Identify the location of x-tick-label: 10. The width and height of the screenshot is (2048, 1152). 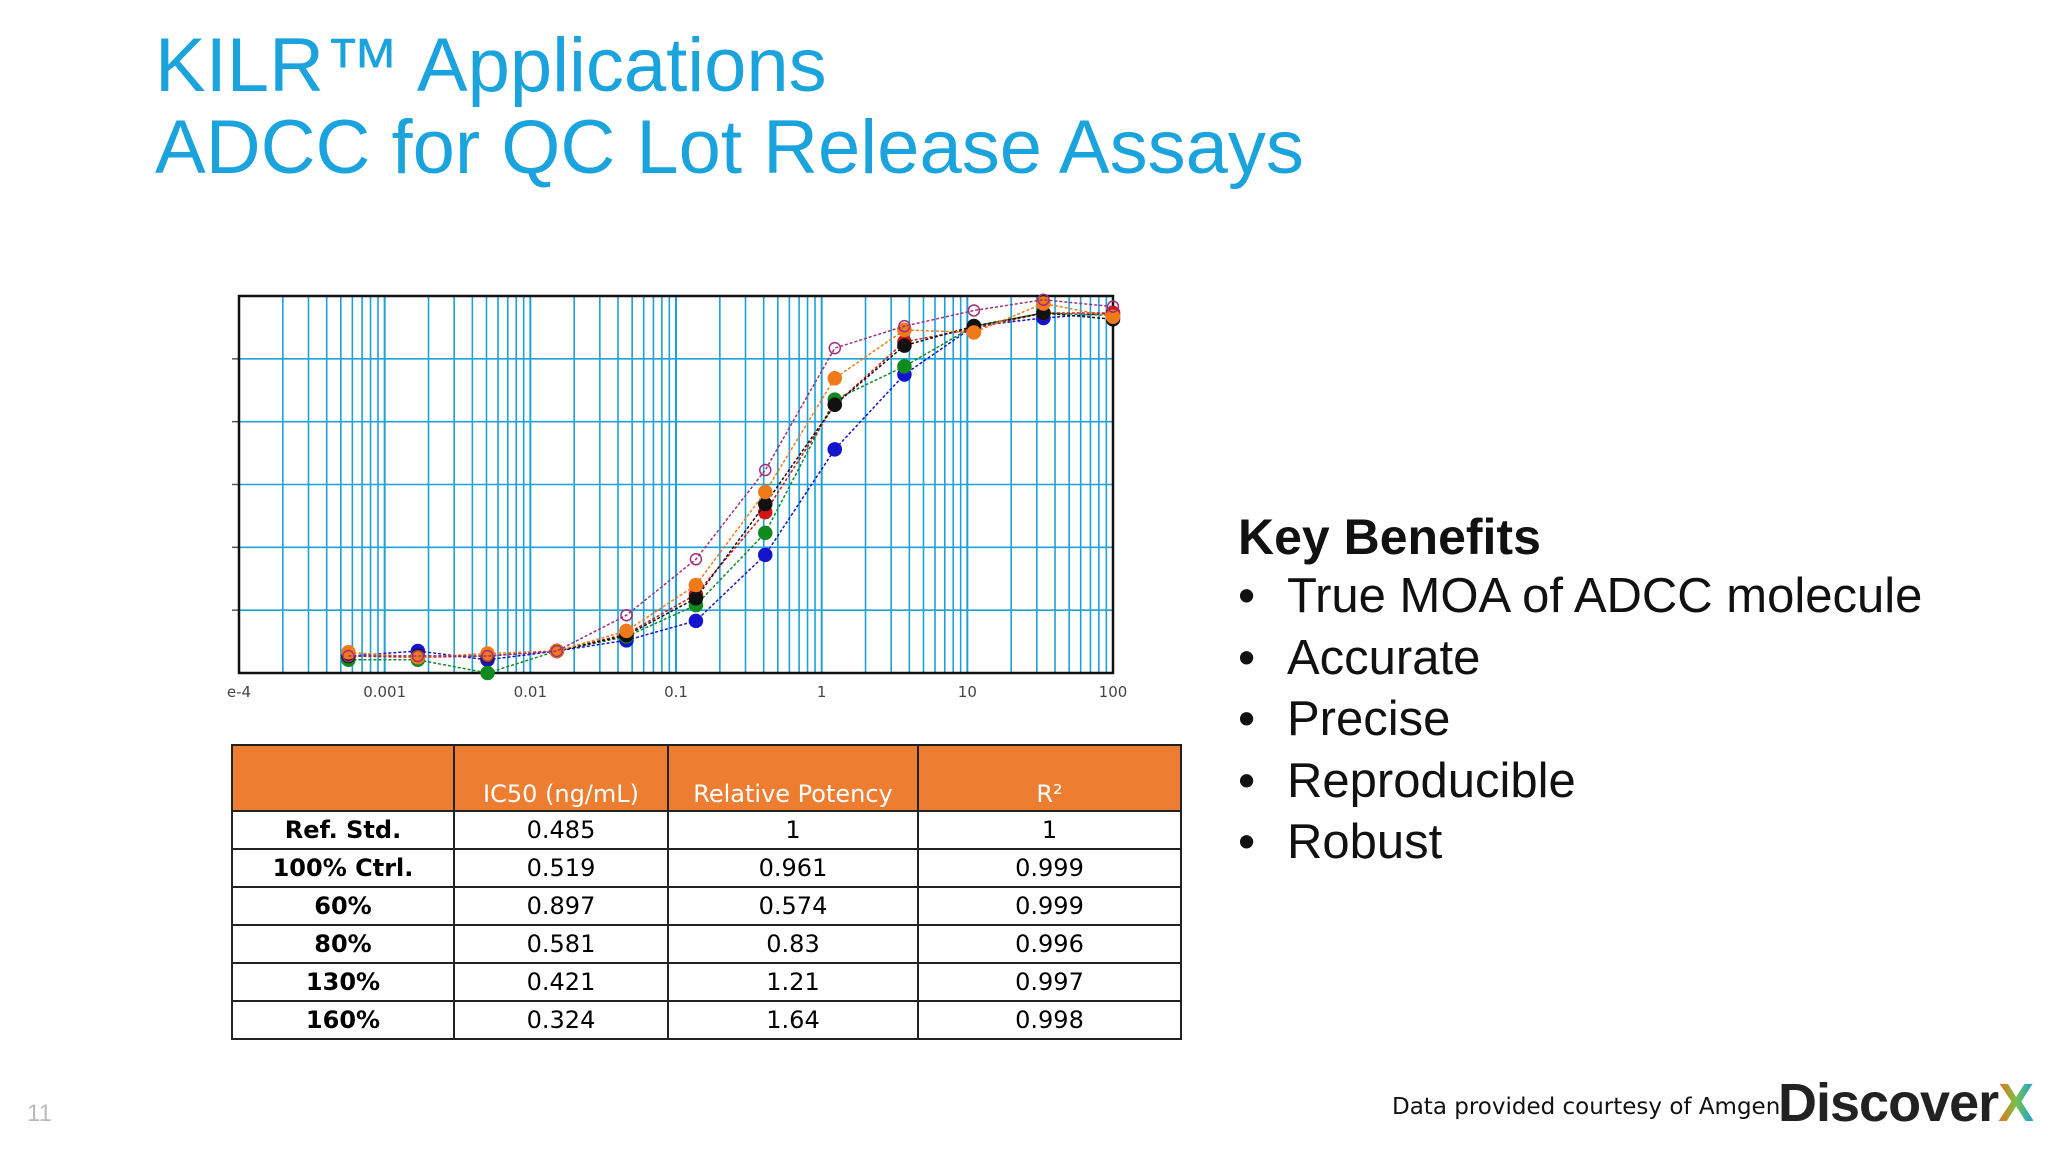
(967, 692).